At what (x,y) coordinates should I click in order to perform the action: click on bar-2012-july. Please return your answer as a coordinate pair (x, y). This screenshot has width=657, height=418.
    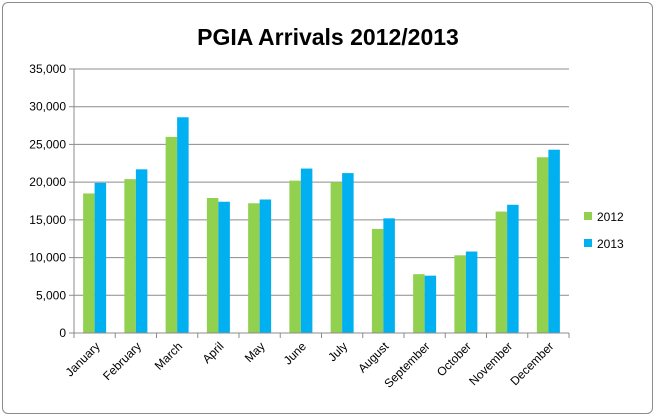
    Looking at the image, I should click on (336, 257).